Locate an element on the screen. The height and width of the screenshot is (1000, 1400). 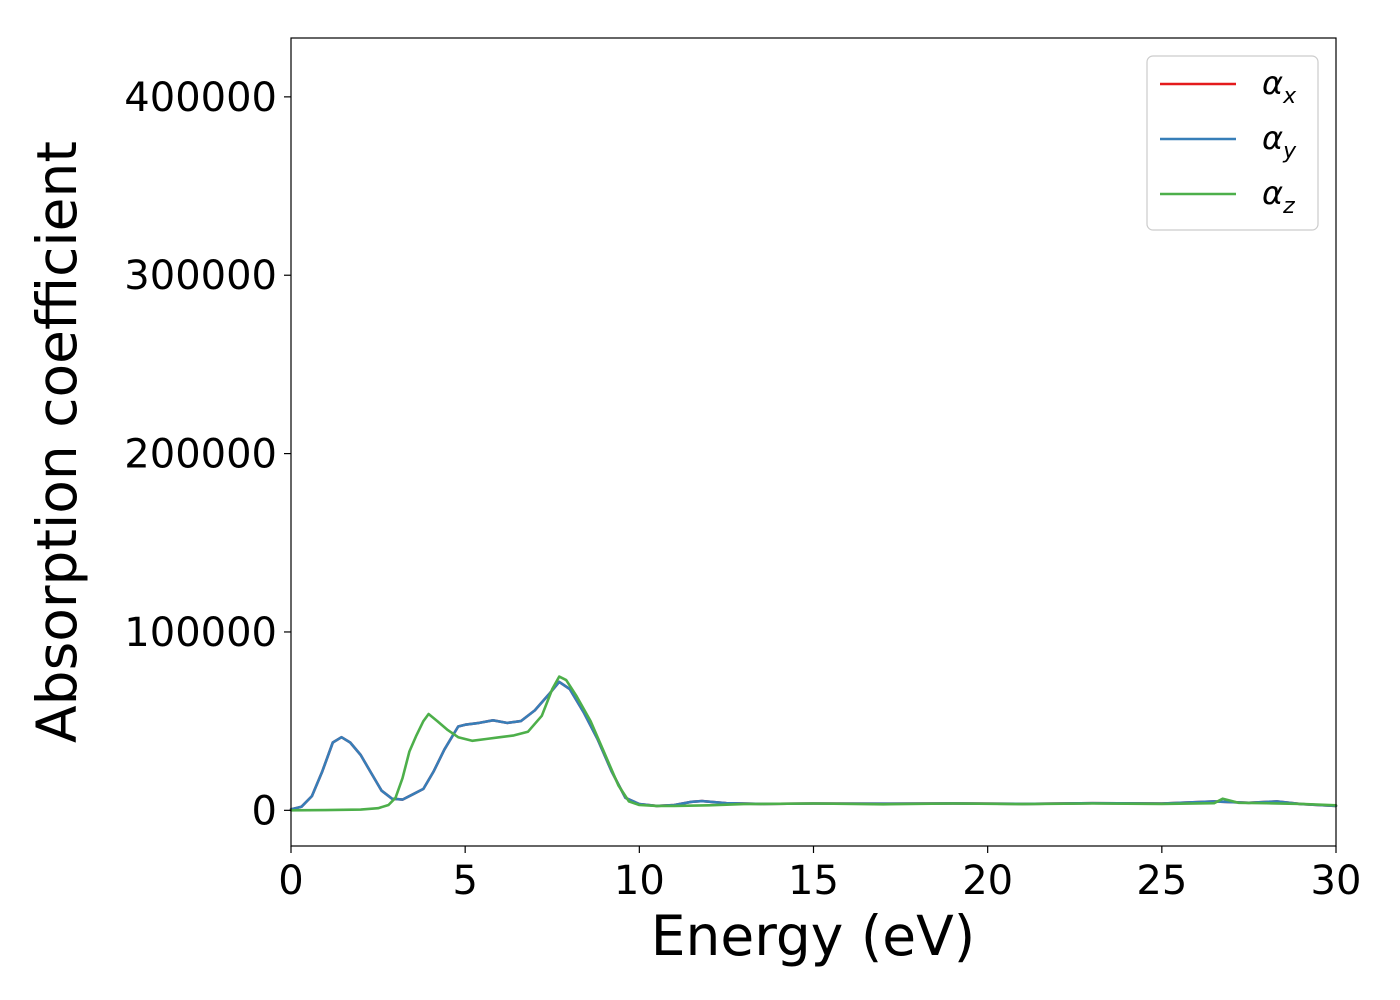
y-axis-label: Absorption coefficient is located at coordinates (57, 442).